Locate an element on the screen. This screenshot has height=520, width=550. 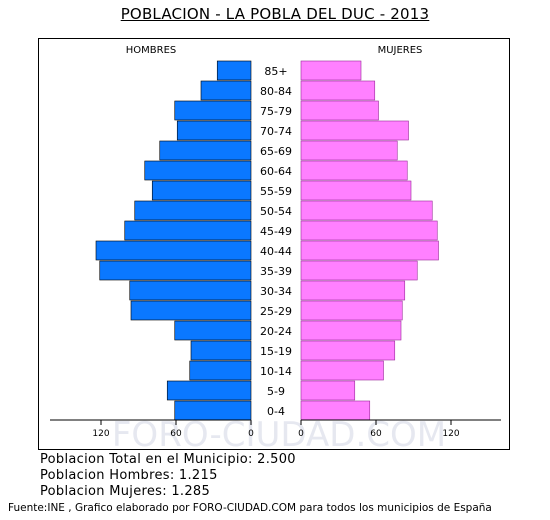
chart-title: POBLACION - LA POBLA DEL DUC - 2013 is located at coordinates (275, 14).